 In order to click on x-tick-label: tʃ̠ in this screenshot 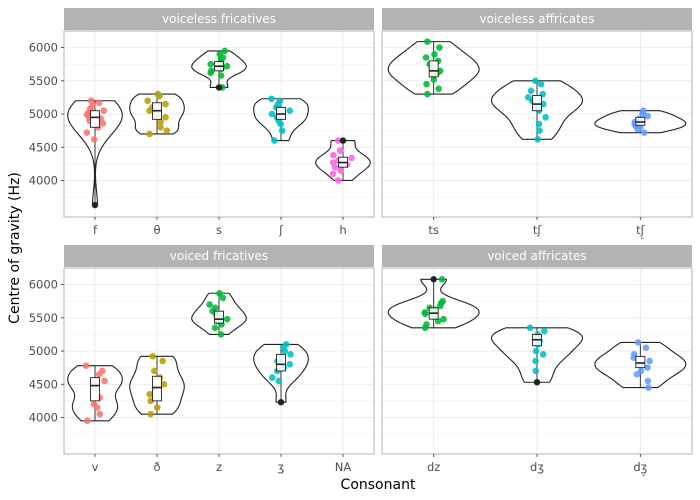, I will do `click(641, 230)`.